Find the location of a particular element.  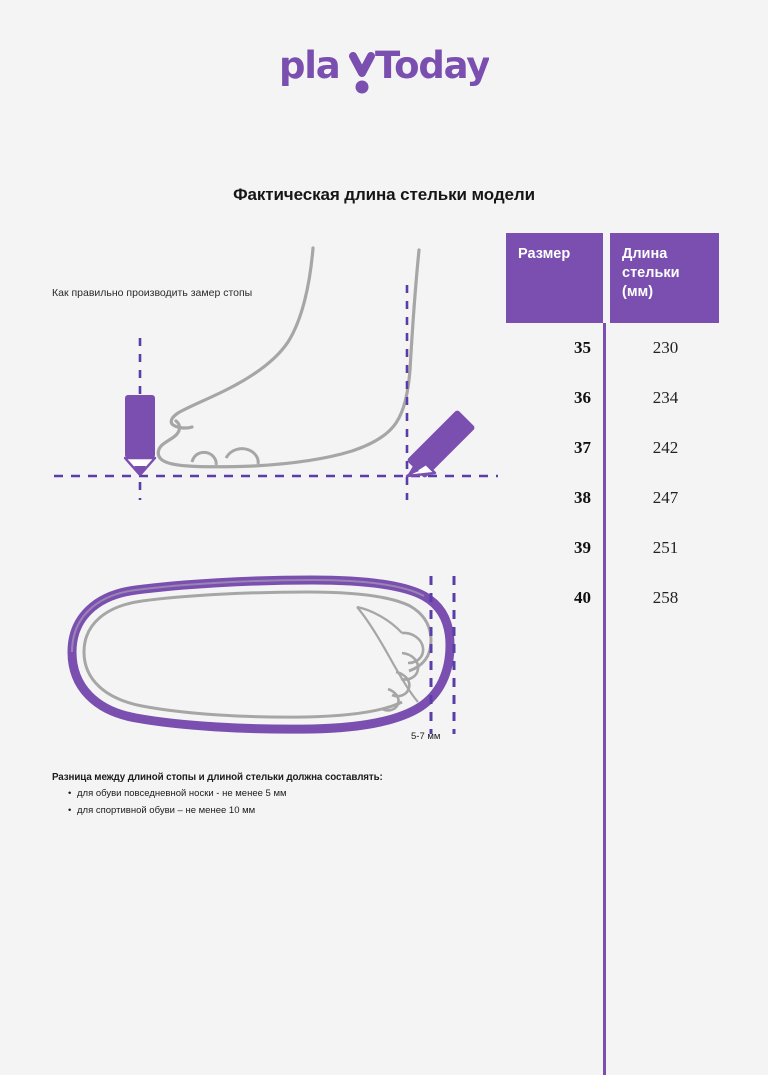

cell-length: 247 is located at coordinates (665, 497).